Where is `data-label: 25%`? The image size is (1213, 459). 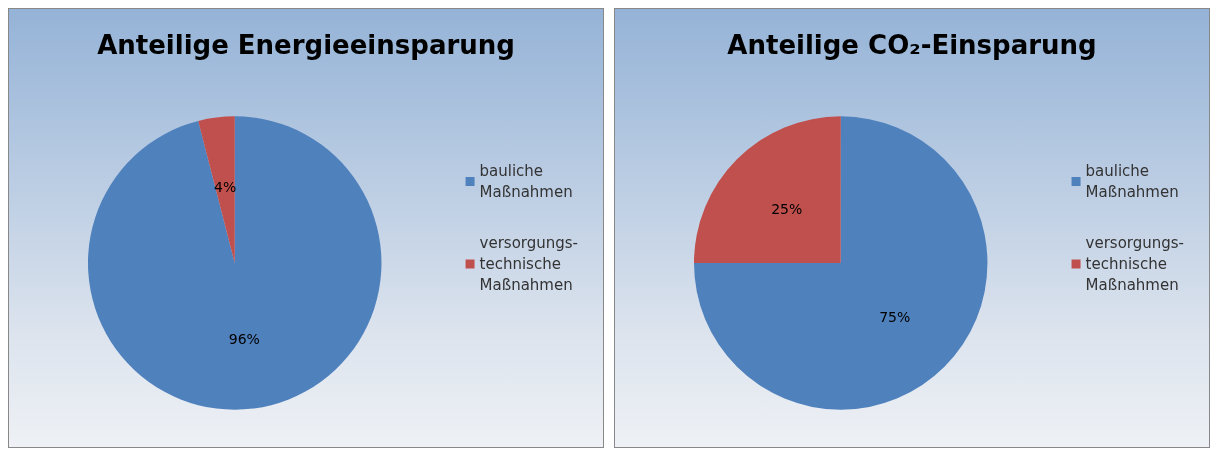 data-label: 25% is located at coordinates (787, 209).